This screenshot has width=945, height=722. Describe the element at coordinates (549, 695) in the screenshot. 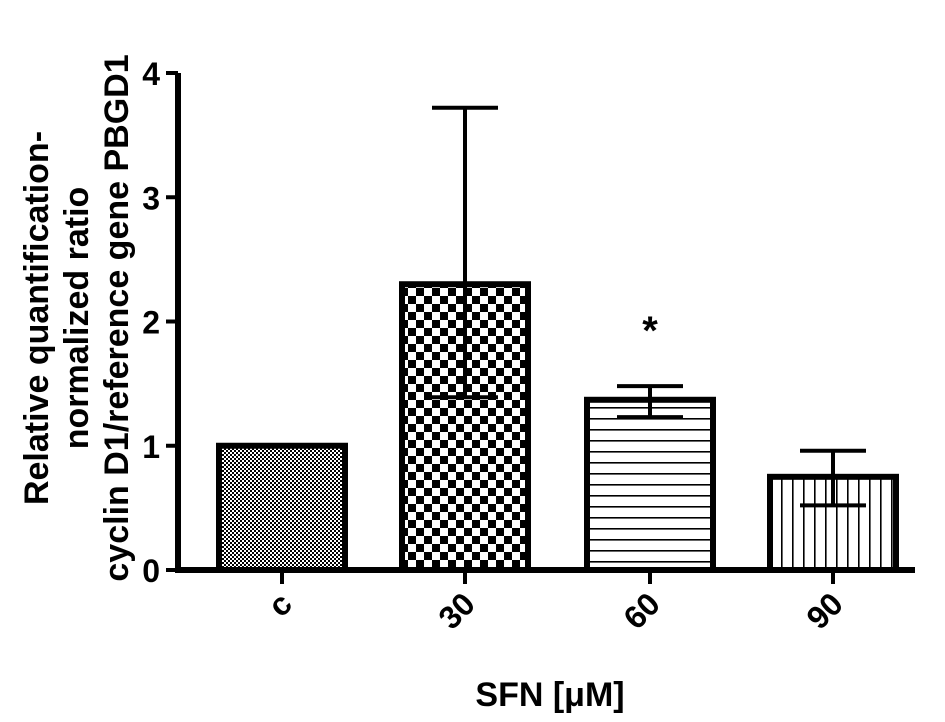

I see `x-axis-label: SFN [μM]` at that location.